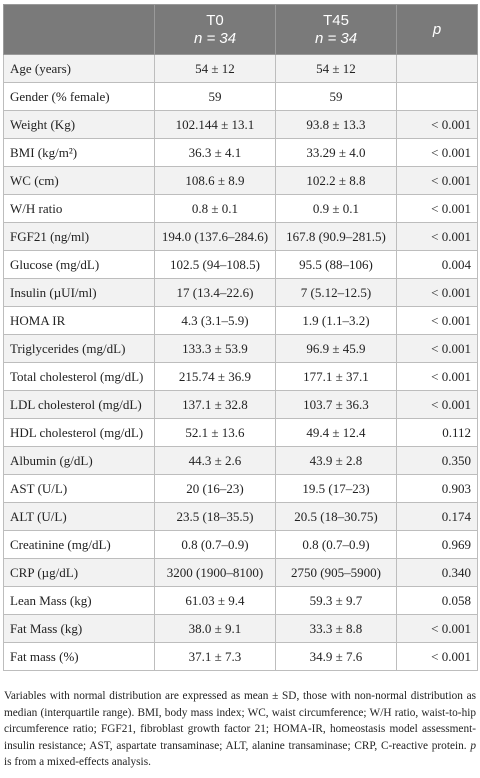  Describe the element at coordinates (336, 20) in the screenshot. I see `header-t45-label: T45` at that location.